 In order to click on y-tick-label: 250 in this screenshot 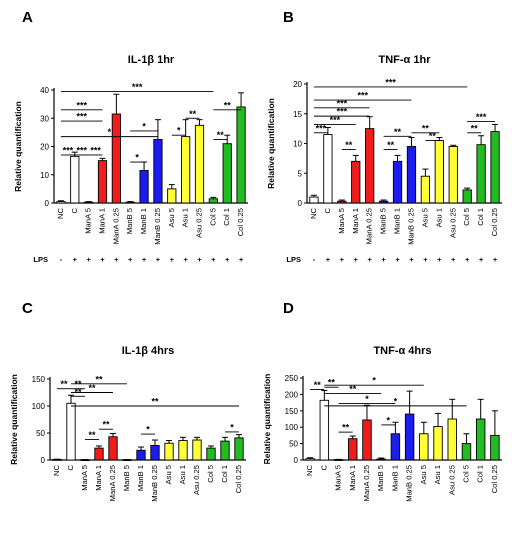, I will do `click(292, 378)`.